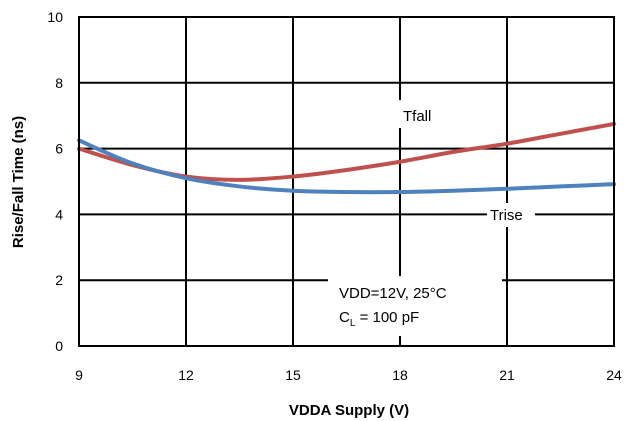 The image size is (625, 421). Describe the element at coordinates (59, 346) in the screenshot. I see `y-tick-label: 0` at that location.